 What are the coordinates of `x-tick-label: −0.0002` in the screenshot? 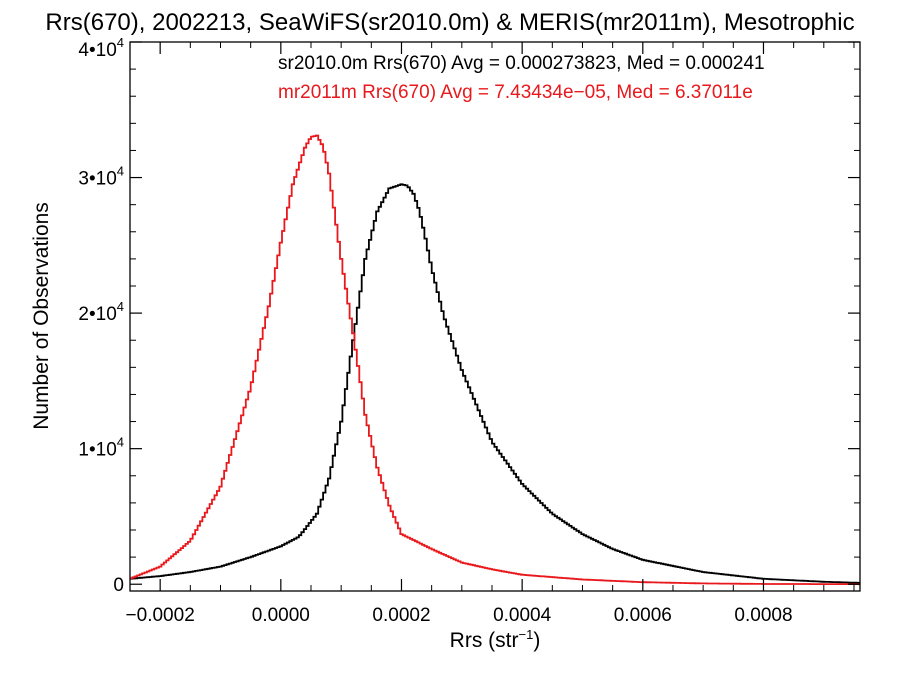 It's located at (160, 615).